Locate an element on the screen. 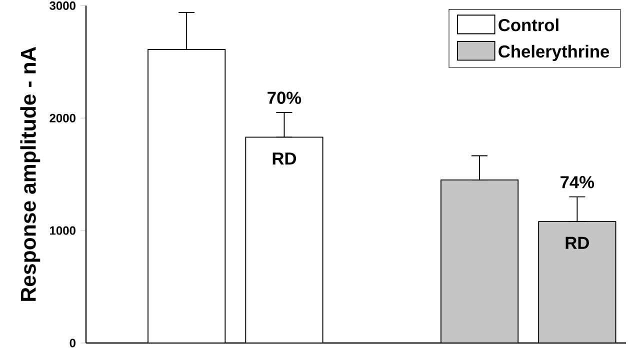  annotation: 70% is located at coordinates (285, 98).